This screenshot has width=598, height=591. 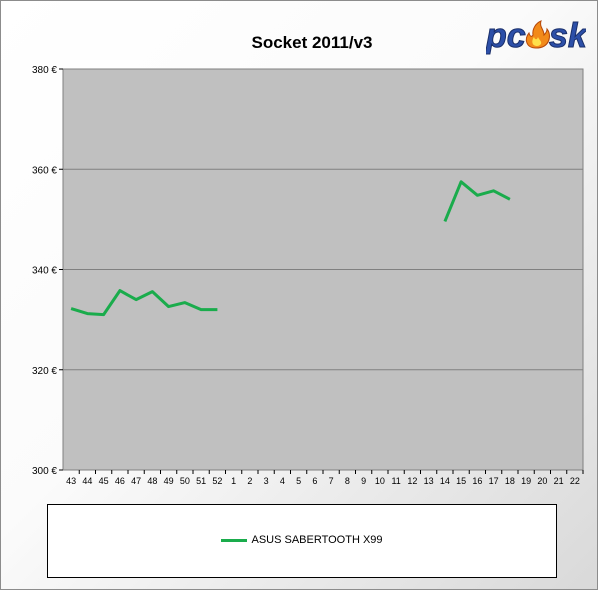 What do you see at coordinates (559, 481) in the screenshot?
I see `x-tick-label: 21` at bounding box center [559, 481].